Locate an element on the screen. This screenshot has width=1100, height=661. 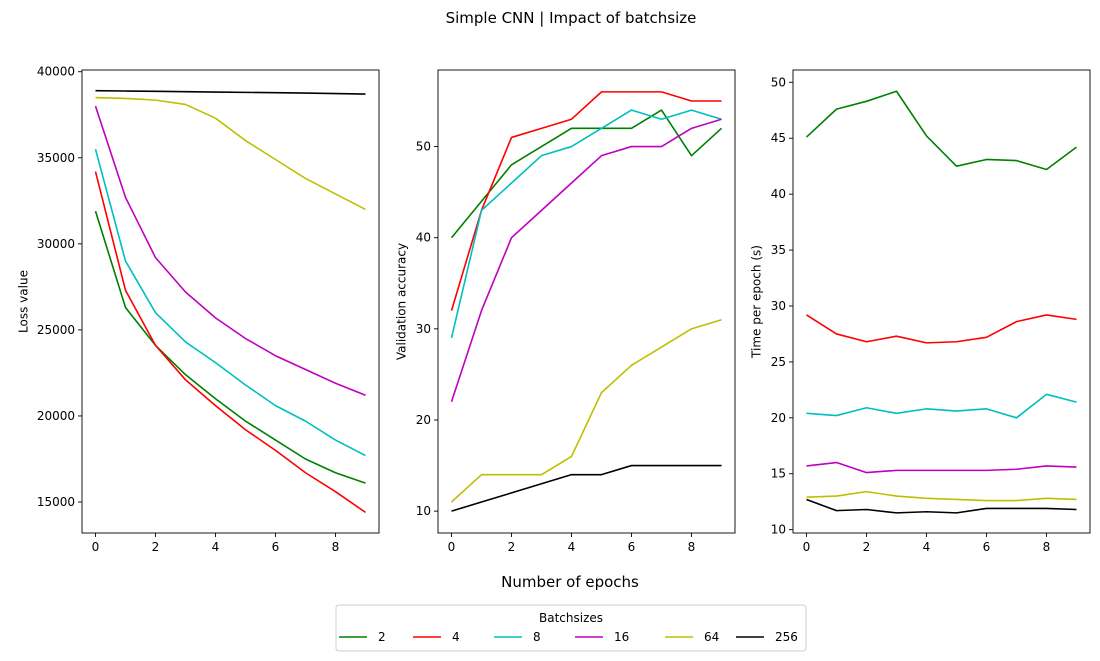
legend-label: 4 is located at coordinates (456, 637).